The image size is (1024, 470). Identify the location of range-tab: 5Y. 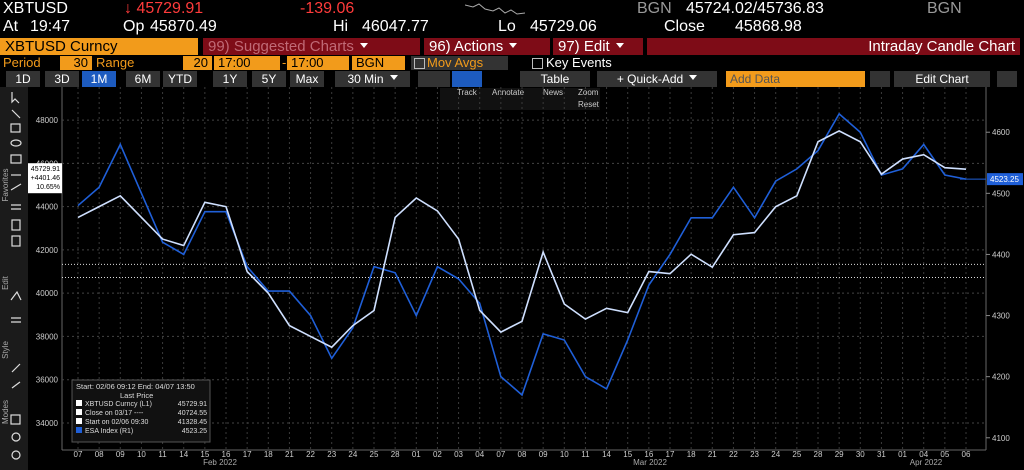
(269, 79).